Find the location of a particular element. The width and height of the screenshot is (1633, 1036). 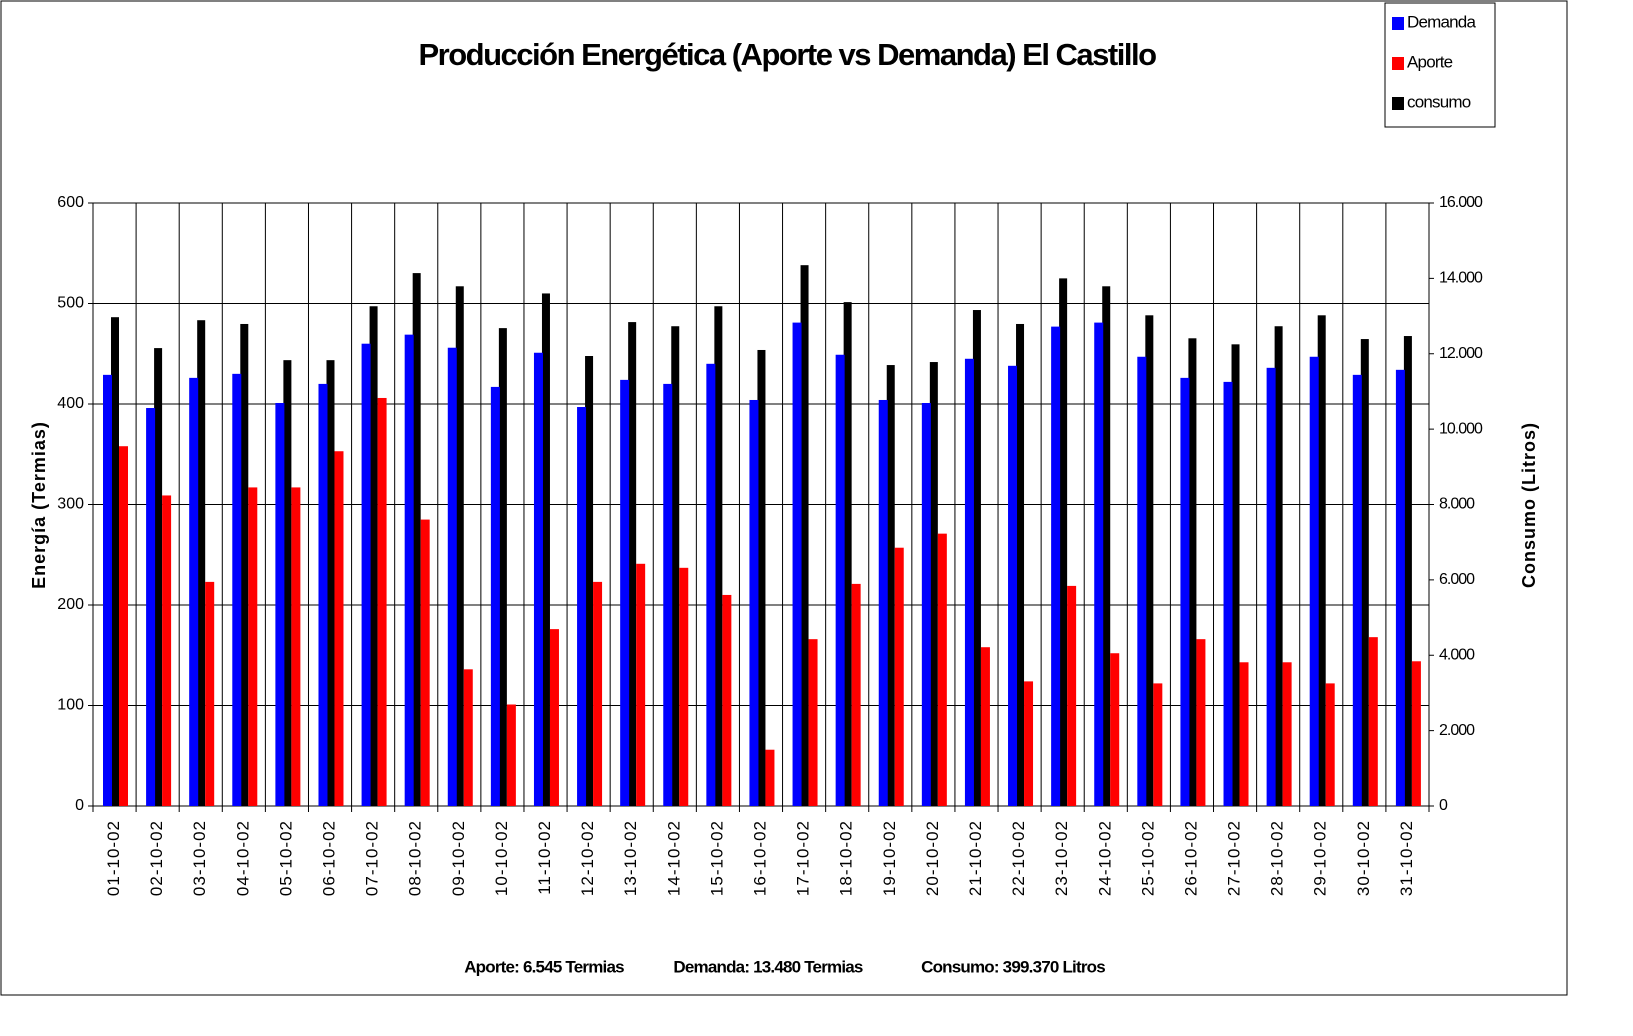

y2-tick-label: 10.000 is located at coordinates (1461, 428).